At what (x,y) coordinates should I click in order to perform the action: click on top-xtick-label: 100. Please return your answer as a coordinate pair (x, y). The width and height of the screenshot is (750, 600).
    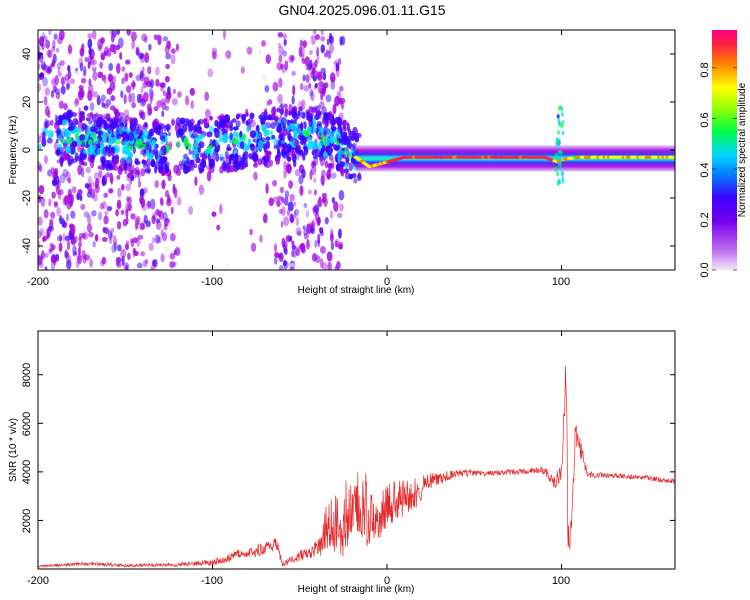
    Looking at the image, I should click on (561, 282).